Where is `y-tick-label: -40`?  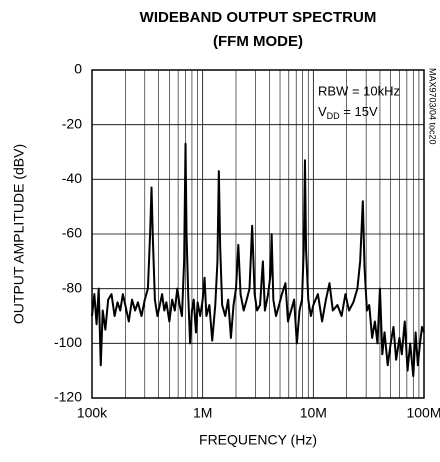
y-tick-label: -40 is located at coordinates (72, 178).